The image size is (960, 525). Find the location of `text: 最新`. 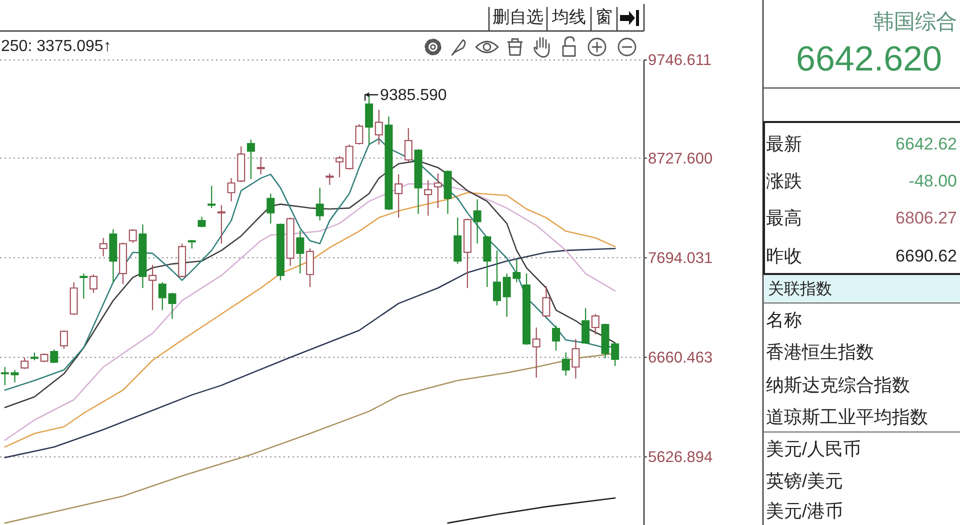

text: 最新 is located at coordinates (784, 144).